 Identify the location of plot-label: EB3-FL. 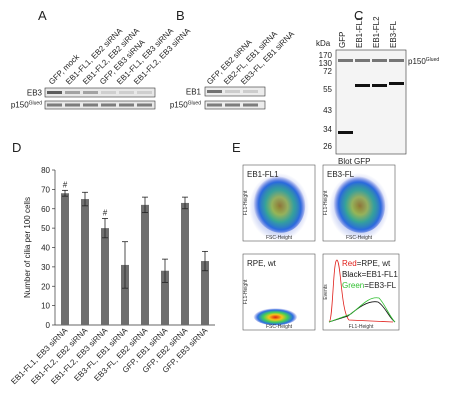
(341, 174).